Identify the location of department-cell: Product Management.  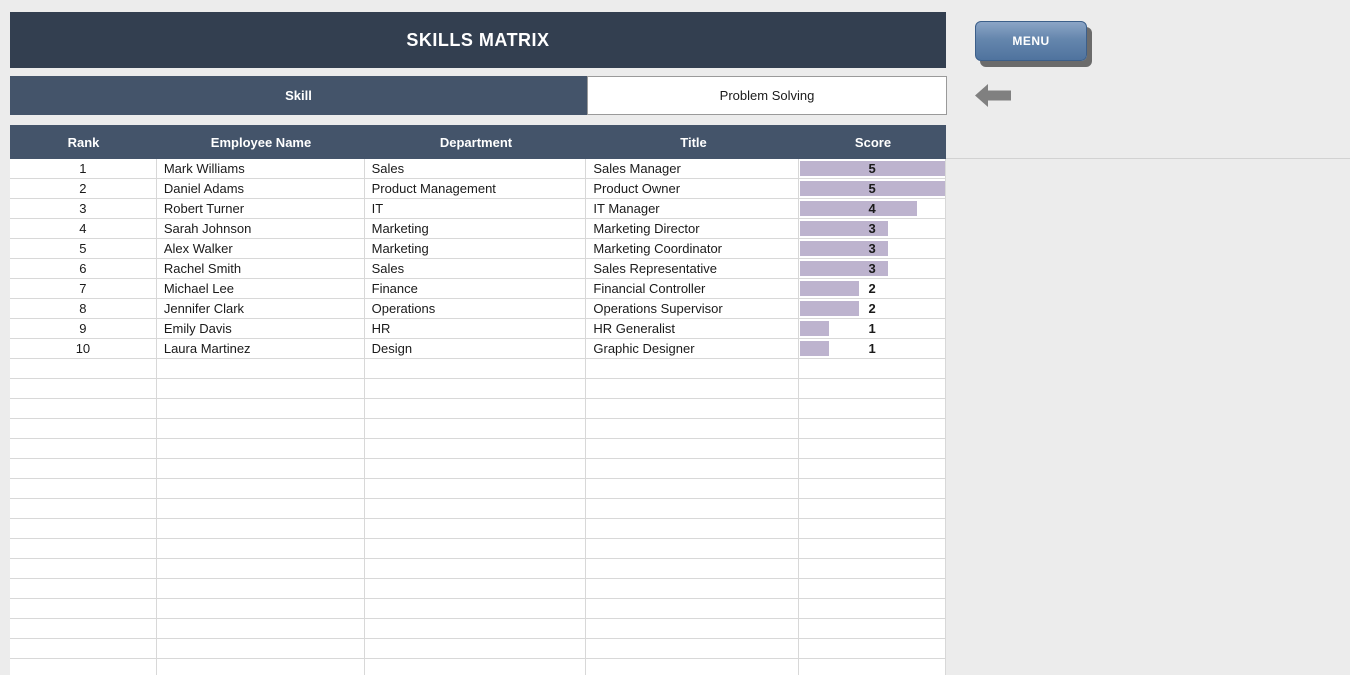
(476, 188).